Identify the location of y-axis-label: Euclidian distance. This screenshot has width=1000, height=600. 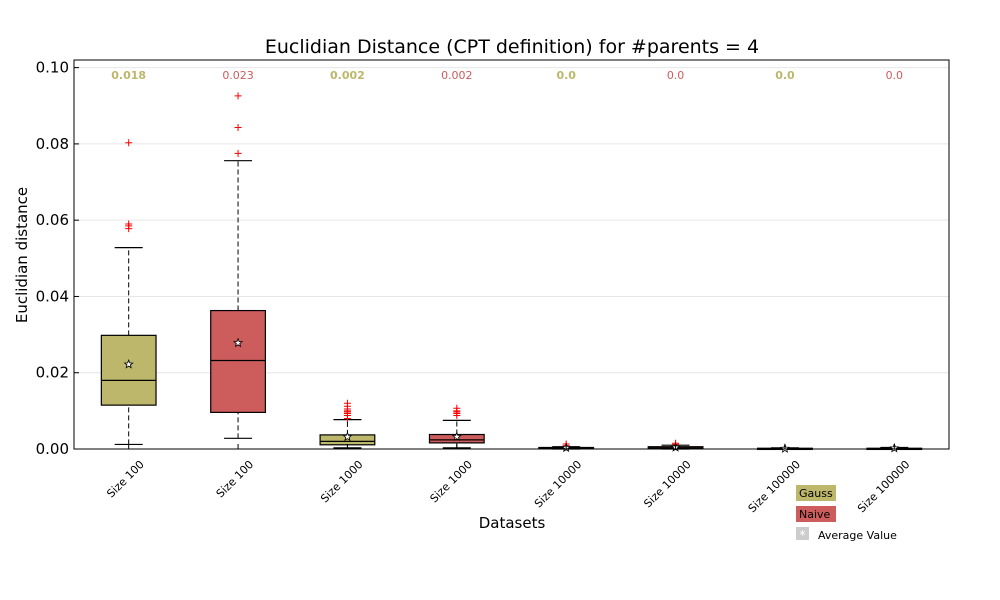
(22, 255).